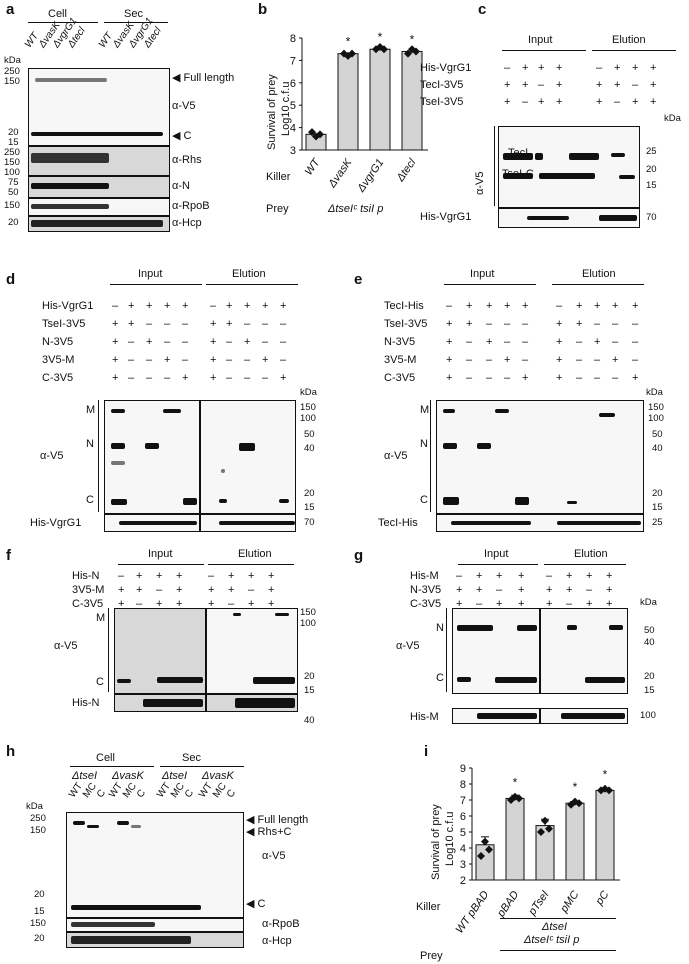  Describe the element at coordinates (12, 152) in the screenshot. I see `marker: 250` at that location.